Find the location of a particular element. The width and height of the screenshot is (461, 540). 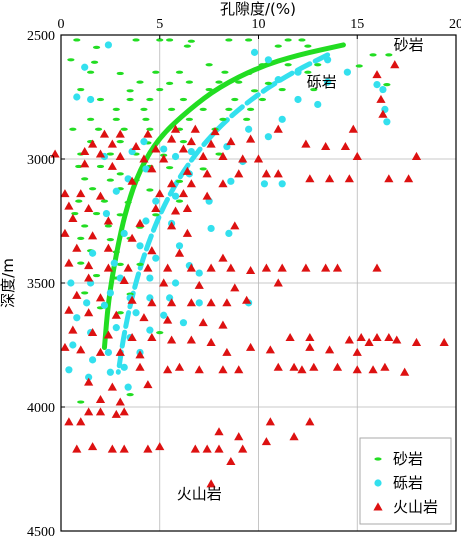

annotation-label: 火山岩 is located at coordinates (199, 494).